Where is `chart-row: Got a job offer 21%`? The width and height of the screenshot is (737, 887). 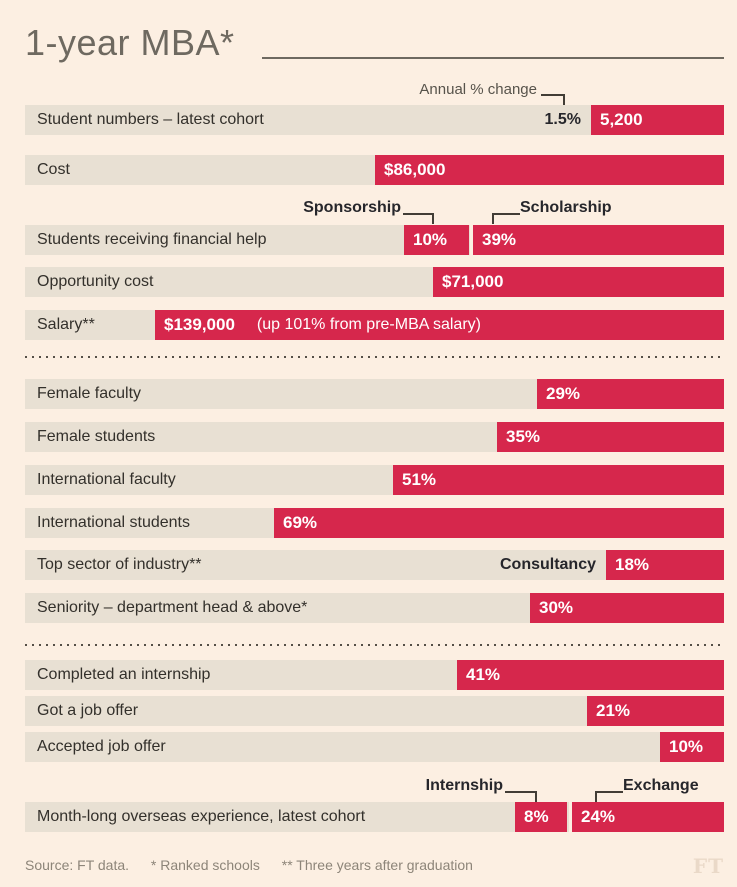 chart-row: Got a job offer 21% is located at coordinates (374, 711).